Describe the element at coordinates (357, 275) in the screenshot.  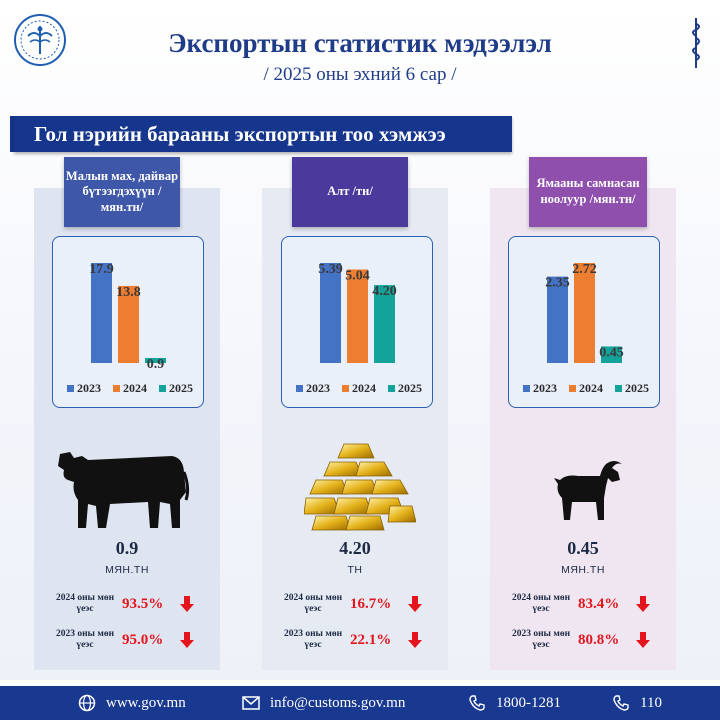
I see `data-label-2024: 5.04` at that location.